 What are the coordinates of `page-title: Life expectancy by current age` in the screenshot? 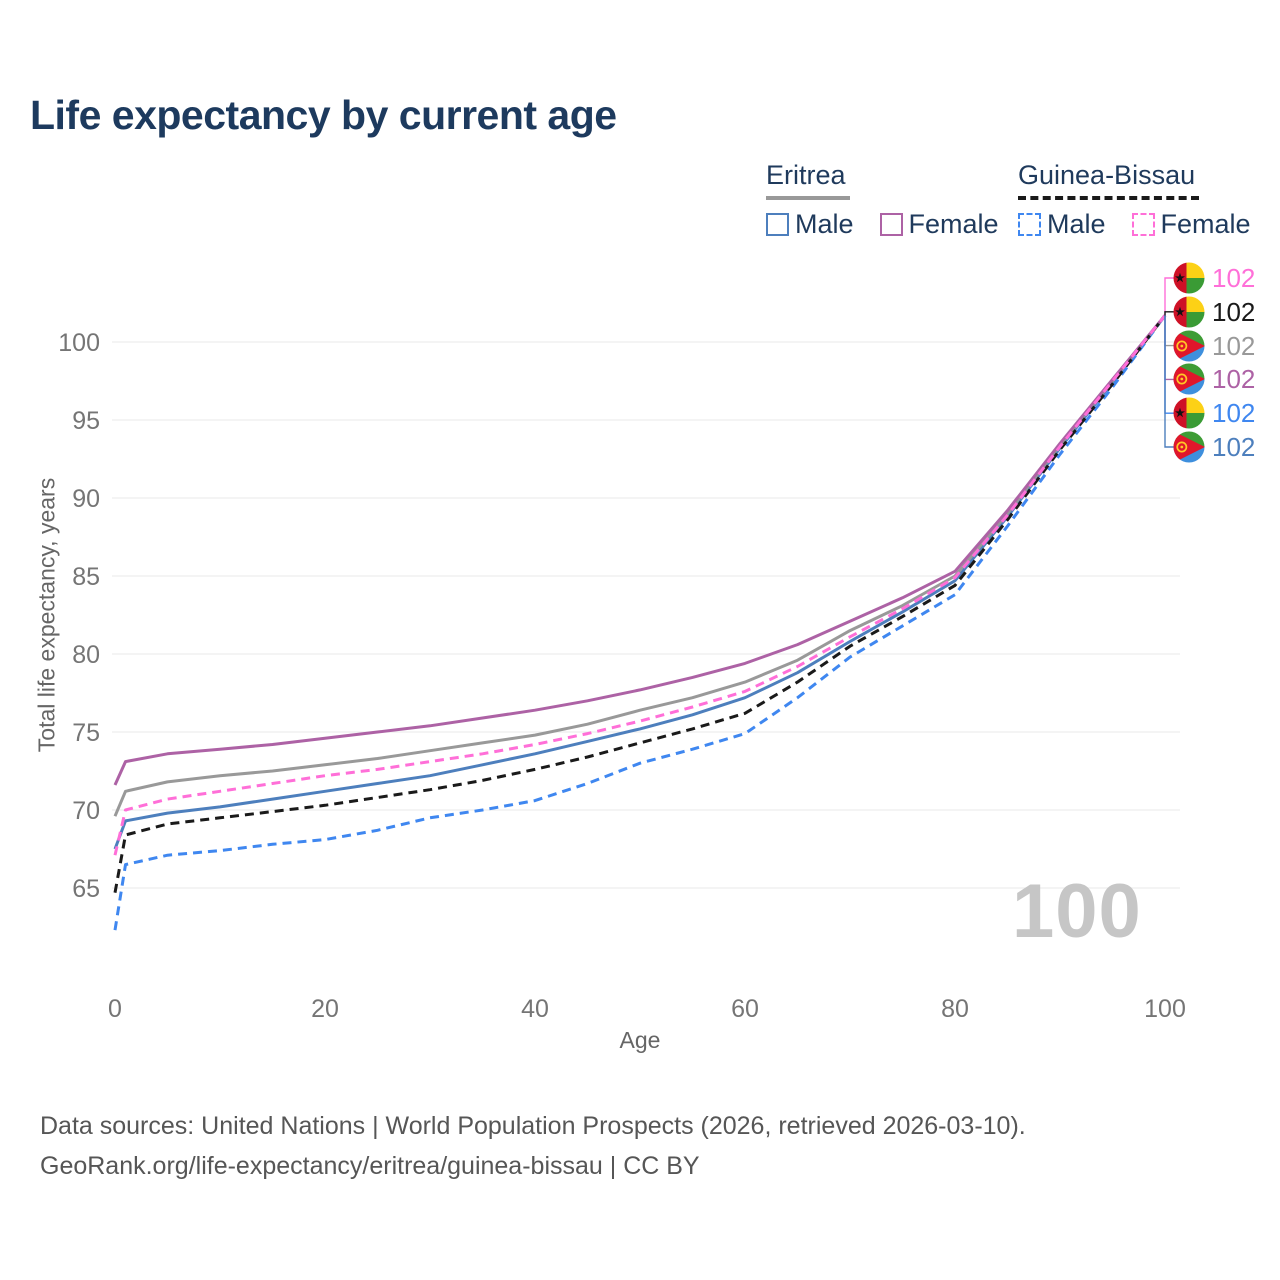 It's located at (323, 115).